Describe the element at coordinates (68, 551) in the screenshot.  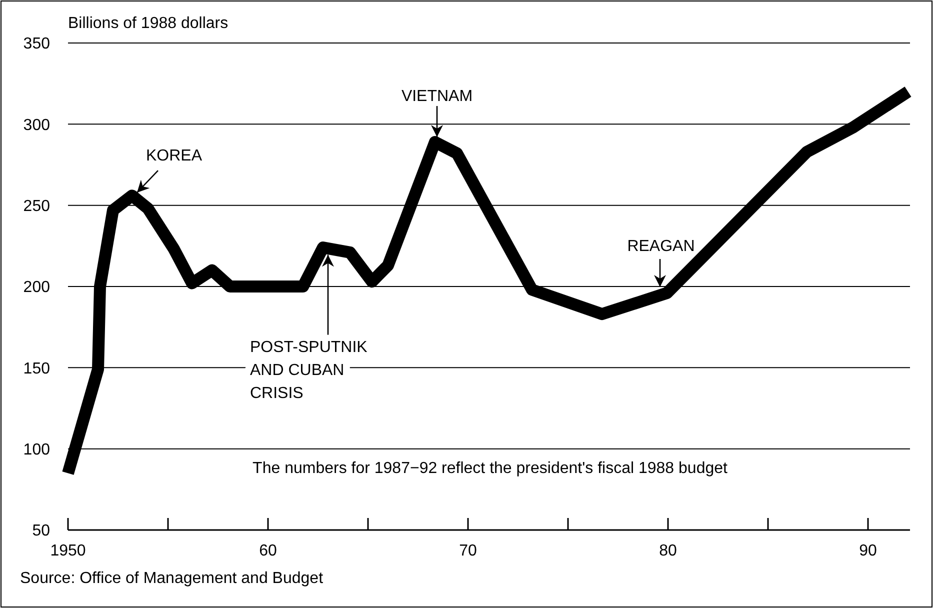
I see `x-tick-label: 1950` at that location.